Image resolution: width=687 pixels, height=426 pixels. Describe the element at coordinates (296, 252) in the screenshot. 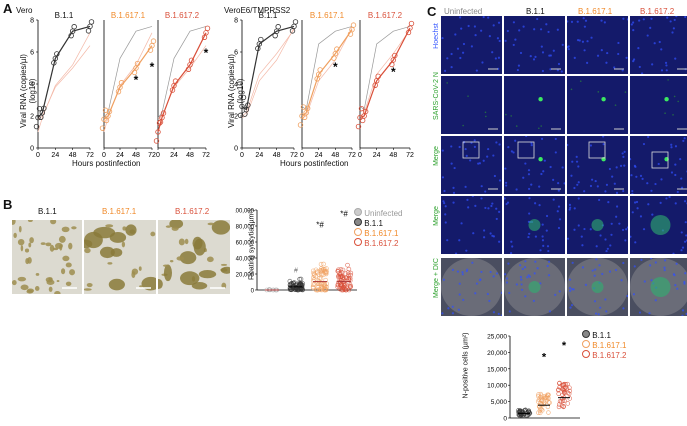

I see `panel-b-chart: 0 20,000 40,000 60,000 80,000 100,000 # *# *#` at that location.